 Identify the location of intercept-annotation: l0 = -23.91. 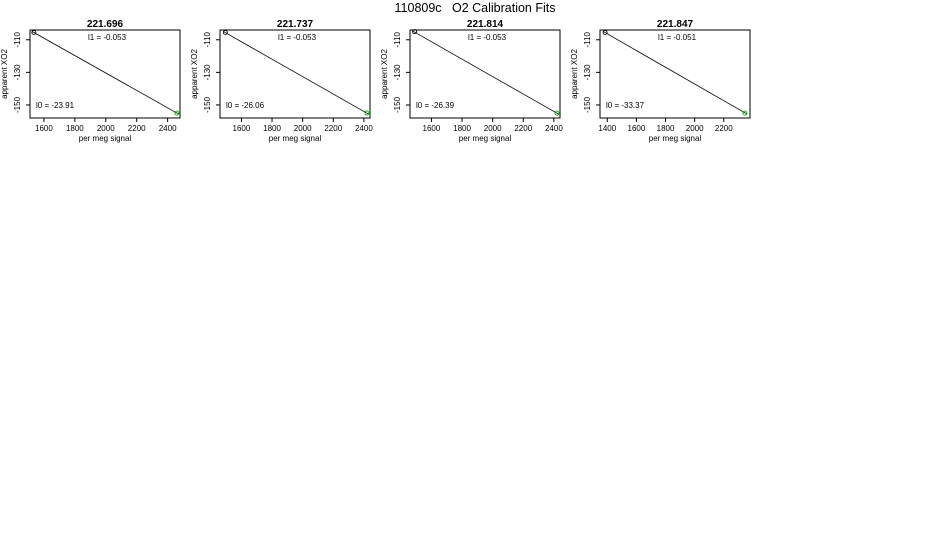
(55, 105).